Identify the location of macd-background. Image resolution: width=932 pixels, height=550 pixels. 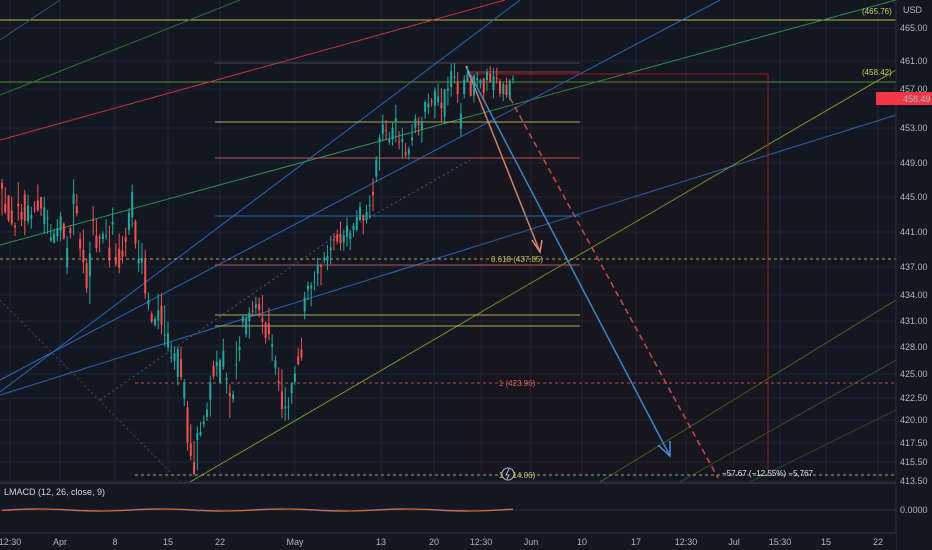
(448, 508).